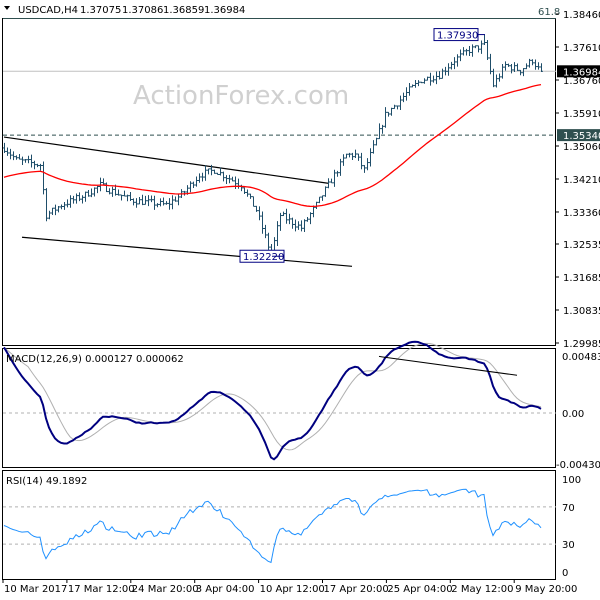 This screenshot has height=600, width=600. I want to click on current-price-label-bg, so click(578, 71).